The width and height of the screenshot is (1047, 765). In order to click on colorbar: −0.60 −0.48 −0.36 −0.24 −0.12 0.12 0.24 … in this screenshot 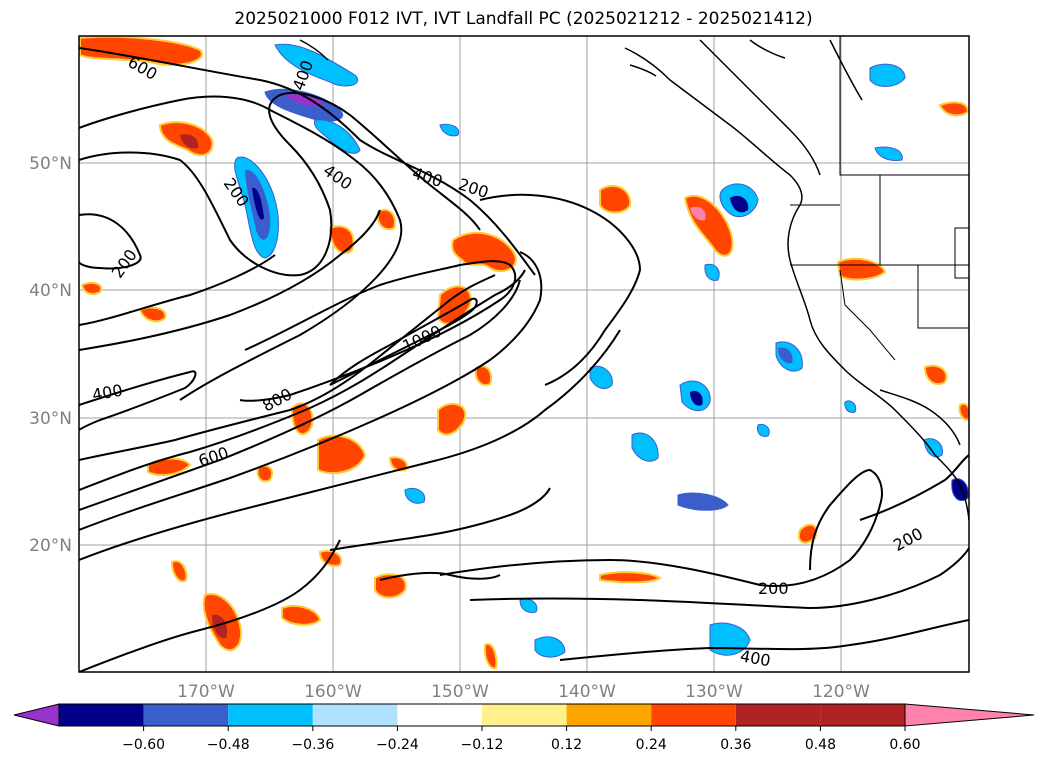, I will do `click(524, 728)`.